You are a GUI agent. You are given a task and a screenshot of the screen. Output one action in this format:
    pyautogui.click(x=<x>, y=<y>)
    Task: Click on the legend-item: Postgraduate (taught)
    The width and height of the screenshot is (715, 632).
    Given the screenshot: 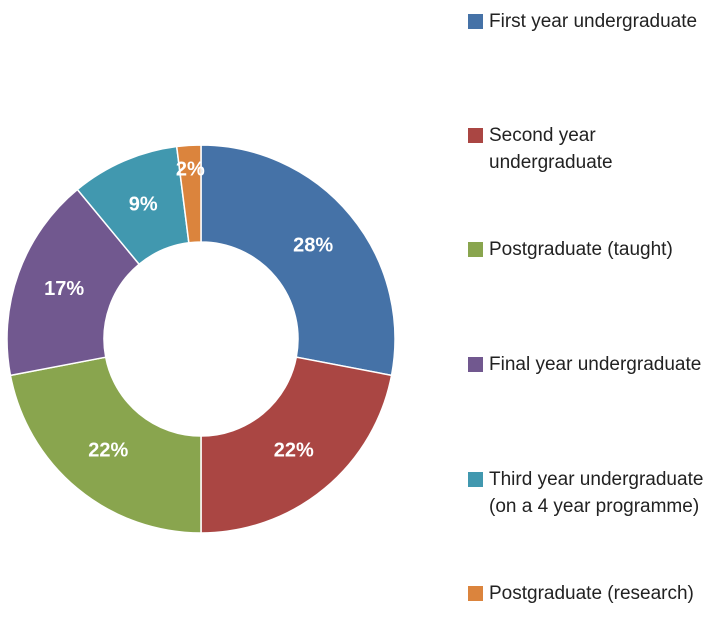 What is the action you would take?
    pyautogui.click(x=590, y=249)
    